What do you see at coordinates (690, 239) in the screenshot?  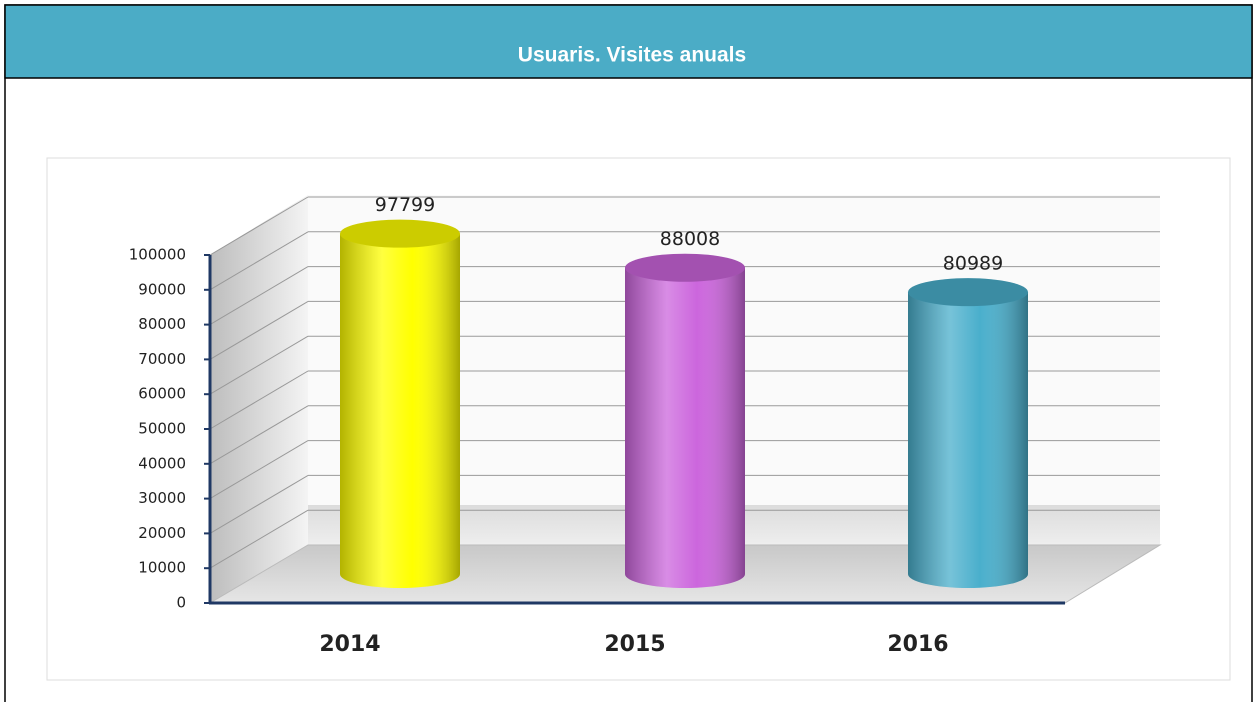 I see `value-label: 88008` at bounding box center [690, 239].